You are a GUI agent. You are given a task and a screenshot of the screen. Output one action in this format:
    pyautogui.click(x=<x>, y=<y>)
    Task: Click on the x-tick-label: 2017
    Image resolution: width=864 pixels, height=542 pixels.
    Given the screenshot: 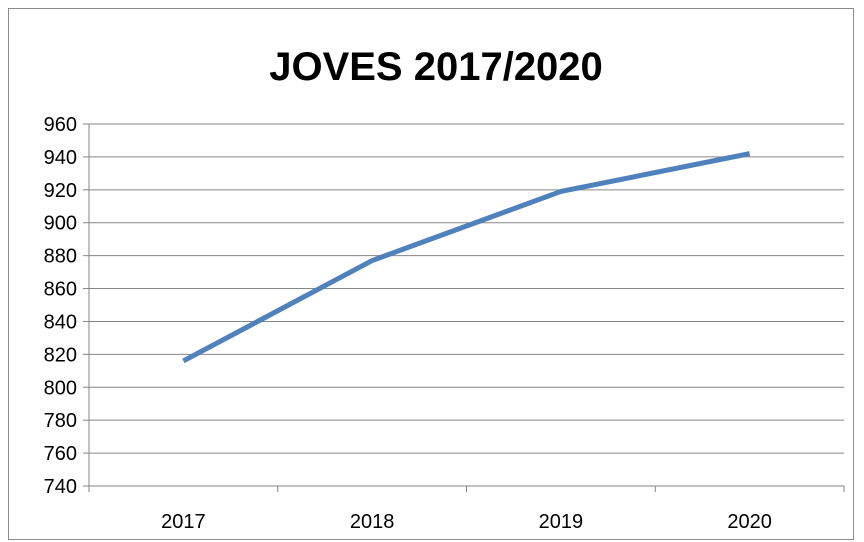 What is the action you would take?
    pyautogui.click(x=183, y=522)
    